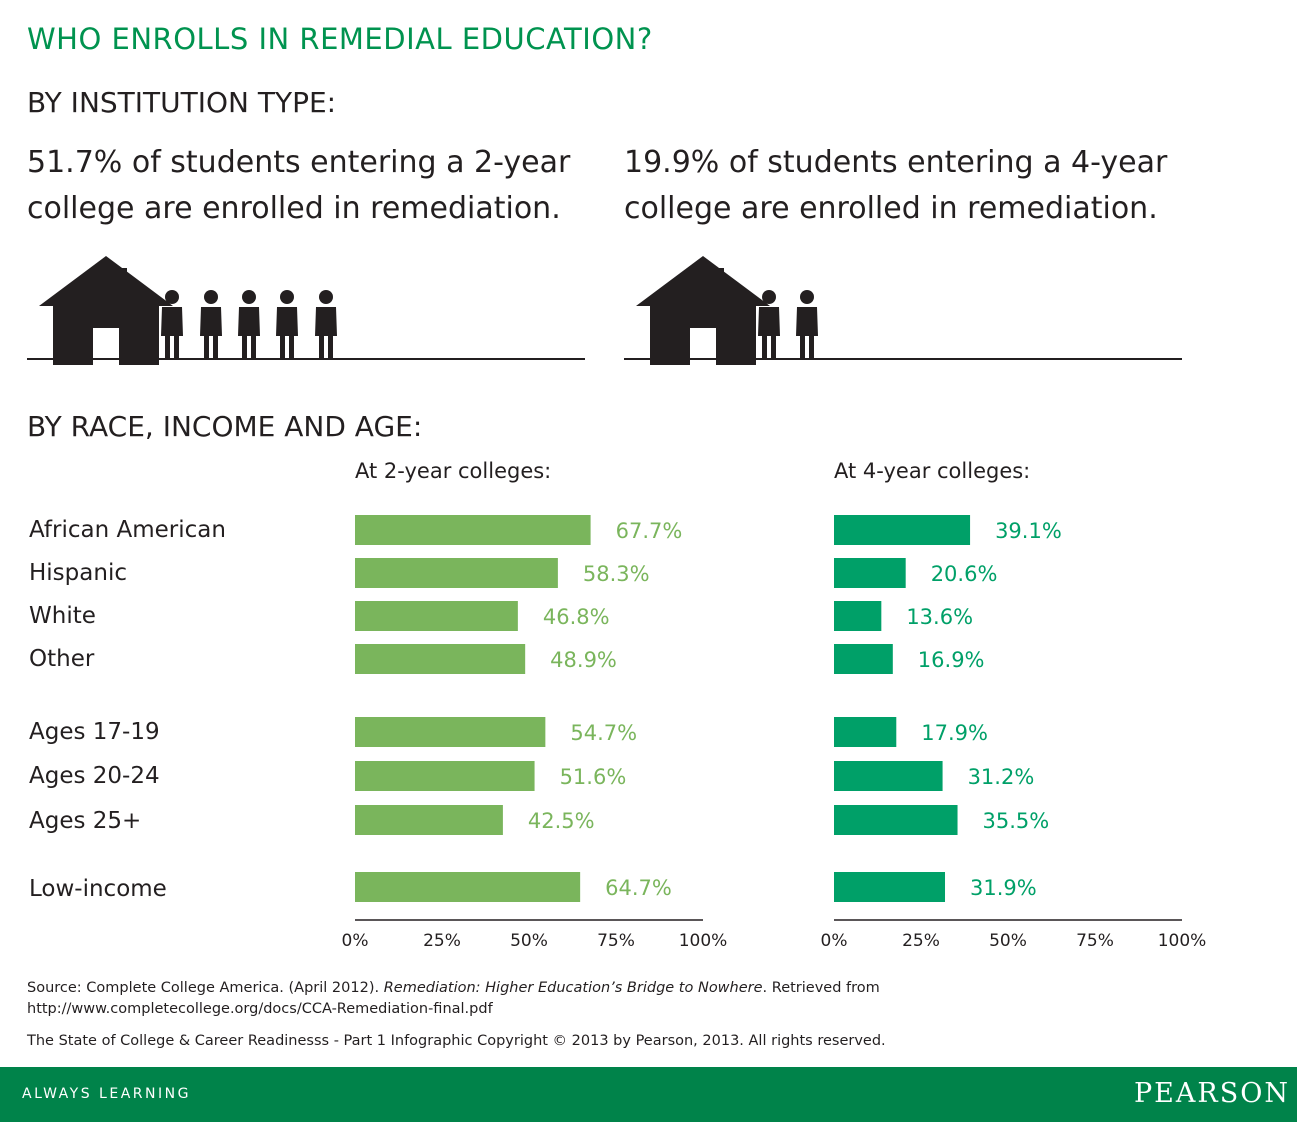 This screenshot has width=1297, height=1122. Describe the element at coordinates (951, 660) in the screenshot. I see `data-label: 16.9%` at that location.